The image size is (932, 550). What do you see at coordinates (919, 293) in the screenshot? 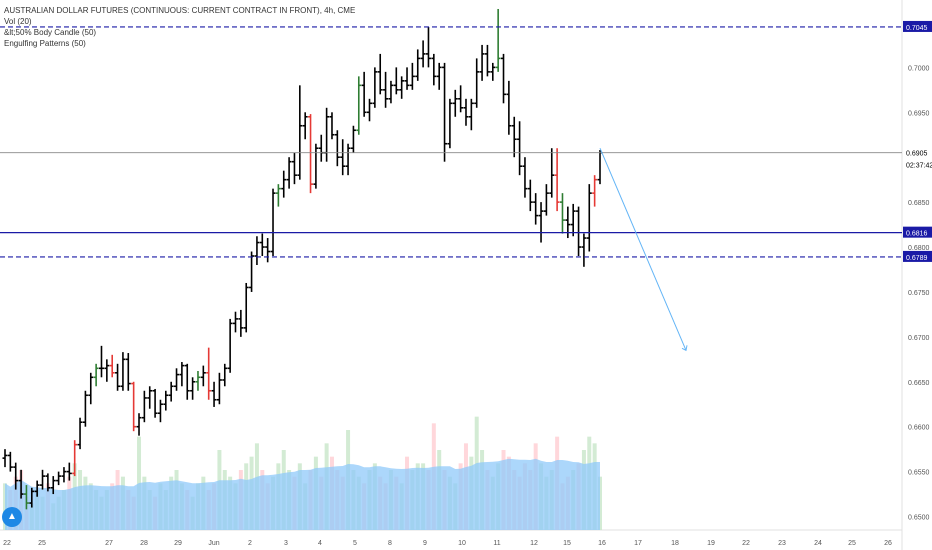
I see `y-tick-label: 0.6750` at bounding box center [919, 293].